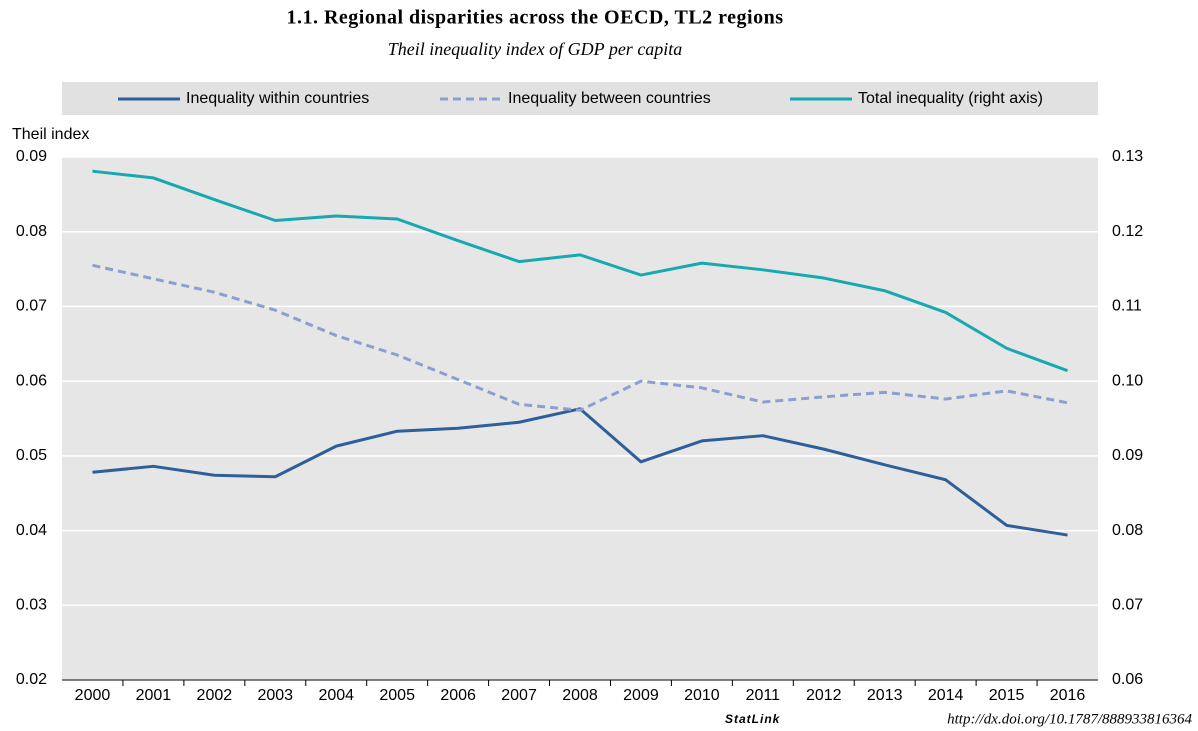 This screenshot has height=731, width=1198. Describe the element at coordinates (753, 719) in the screenshot. I see `statlink-label: StatLink` at that location.